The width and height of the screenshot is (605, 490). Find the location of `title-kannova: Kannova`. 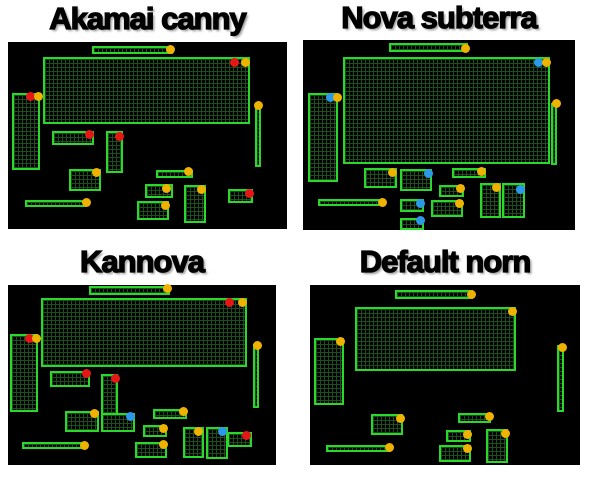

title-kannova: Kannova is located at coordinates (142, 261).